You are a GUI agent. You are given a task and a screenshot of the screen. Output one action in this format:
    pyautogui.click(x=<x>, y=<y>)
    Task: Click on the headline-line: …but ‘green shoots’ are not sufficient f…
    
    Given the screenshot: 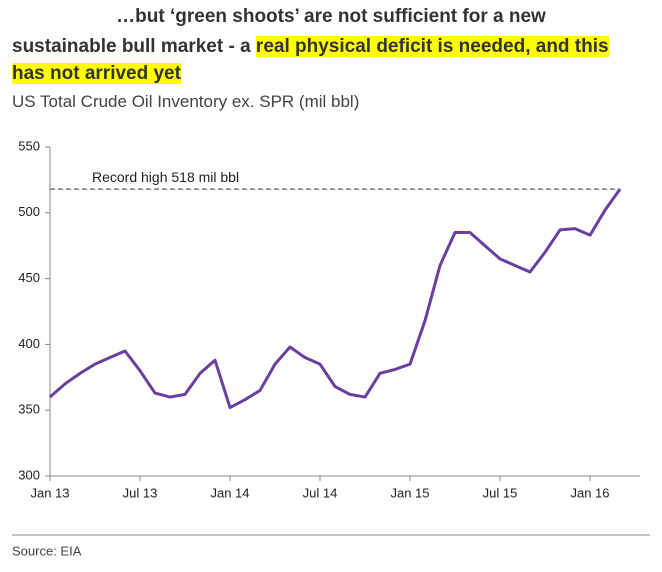 What is the action you would take?
    pyautogui.click(x=331, y=17)
    